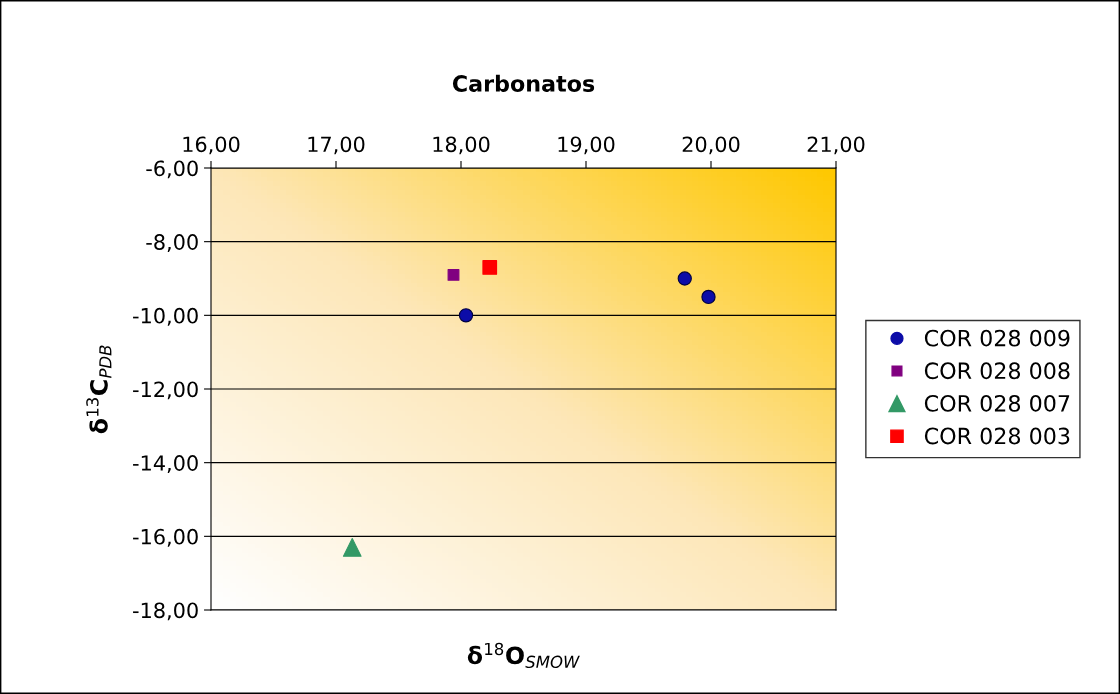 This screenshot has height=694, width=1120. What do you see at coordinates (997, 338) in the screenshot?
I see `legend-label: COR 028 009` at bounding box center [997, 338].